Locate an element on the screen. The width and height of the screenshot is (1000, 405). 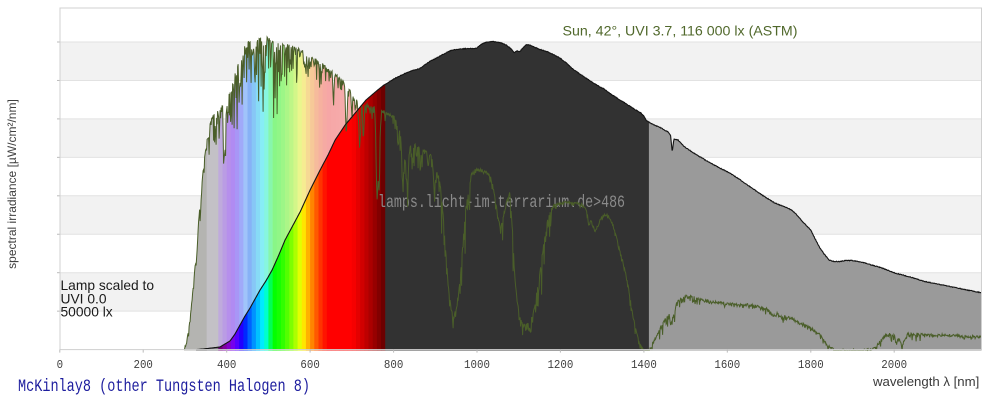
svg-text: 2000 is located at coordinates (894, 365).